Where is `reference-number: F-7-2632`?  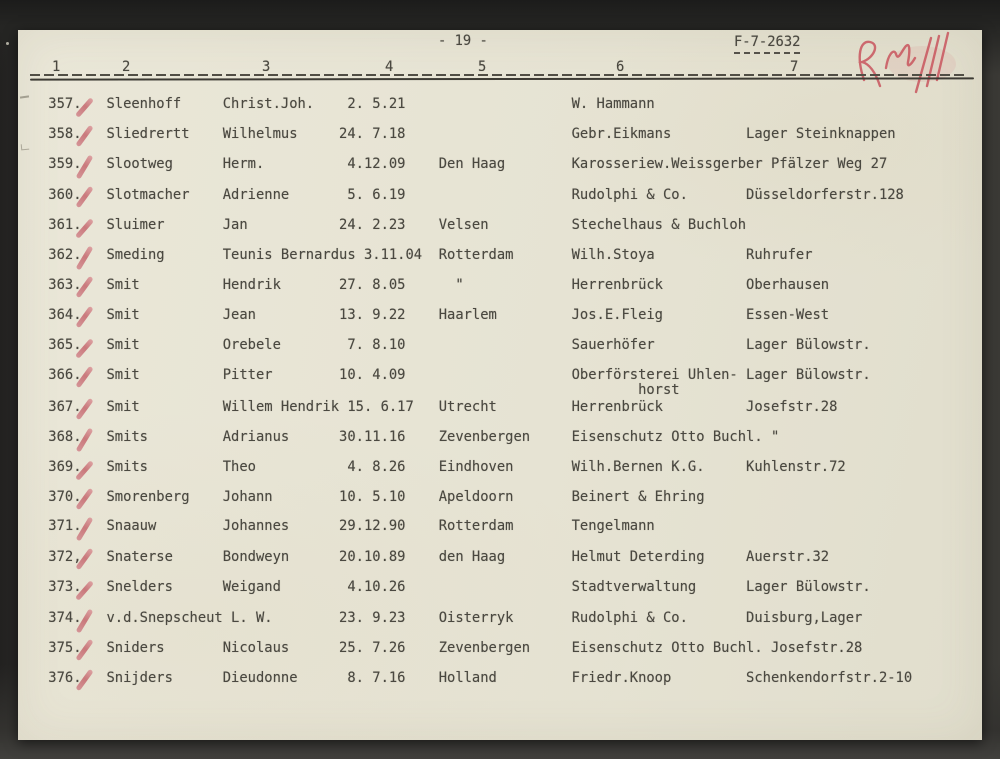 reference-number: F-7-2632 is located at coordinates (767, 44).